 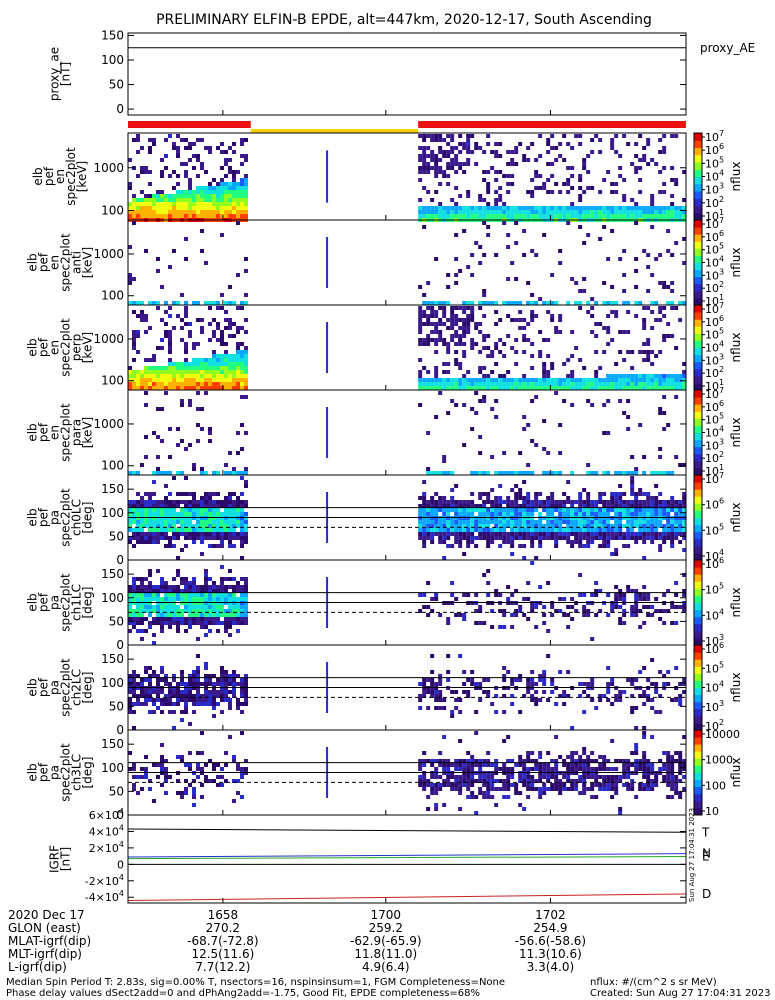 What do you see at coordinates (718, 517) in the screenshot?
I see `colorbar: 10⁴ 10⁵ 10⁶ 10⁷ nflux` at bounding box center [718, 517].